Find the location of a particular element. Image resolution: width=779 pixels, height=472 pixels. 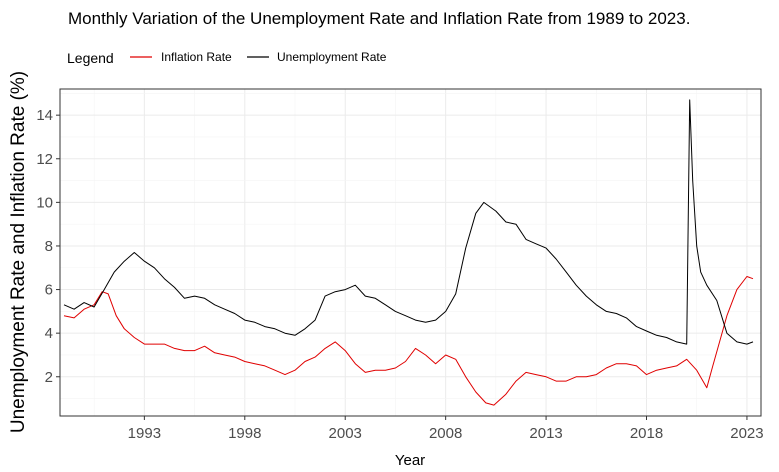

x-tick-label: 2023 is located at coordinates (746, 433).